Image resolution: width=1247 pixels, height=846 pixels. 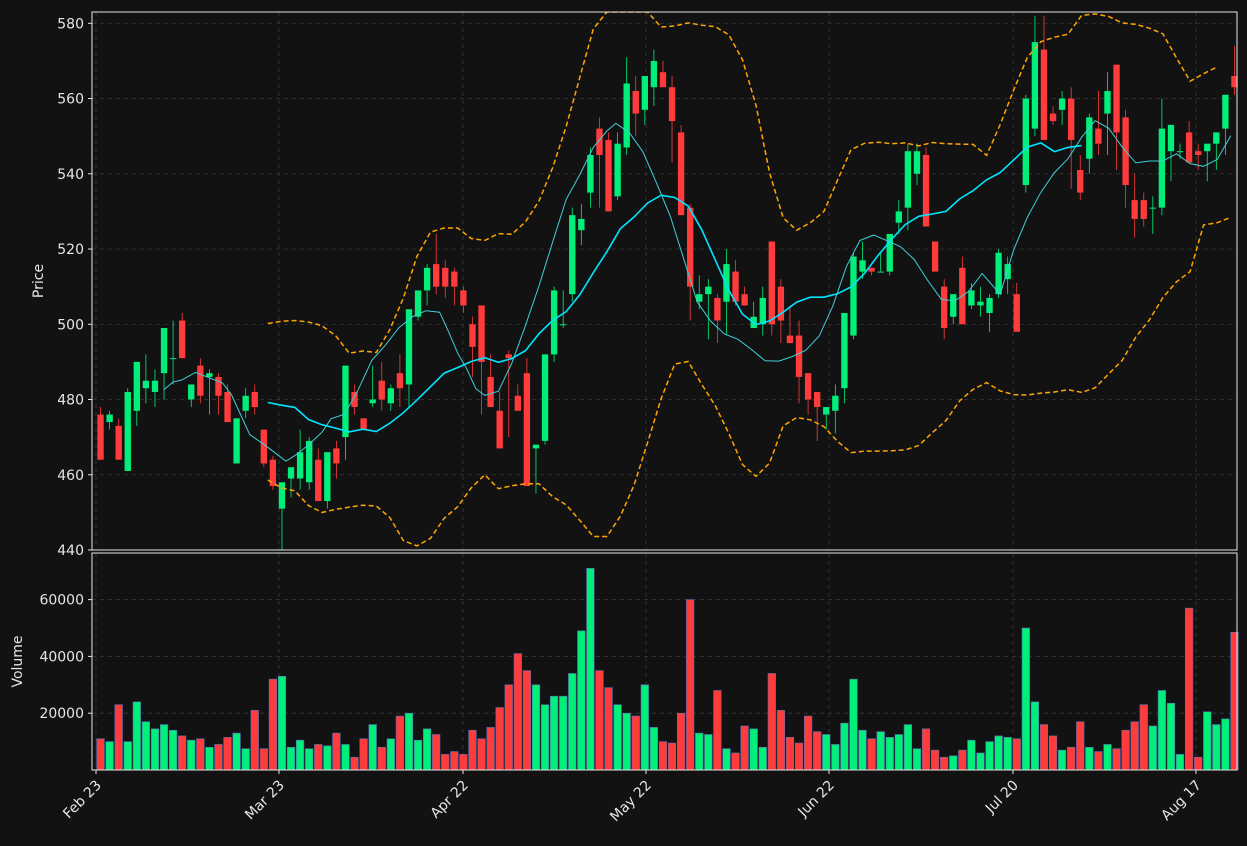 What do you see at coordinates (70, 250) in the screenshot?
I see `price-ytick-label: 520` at bounding box center [70, 250].